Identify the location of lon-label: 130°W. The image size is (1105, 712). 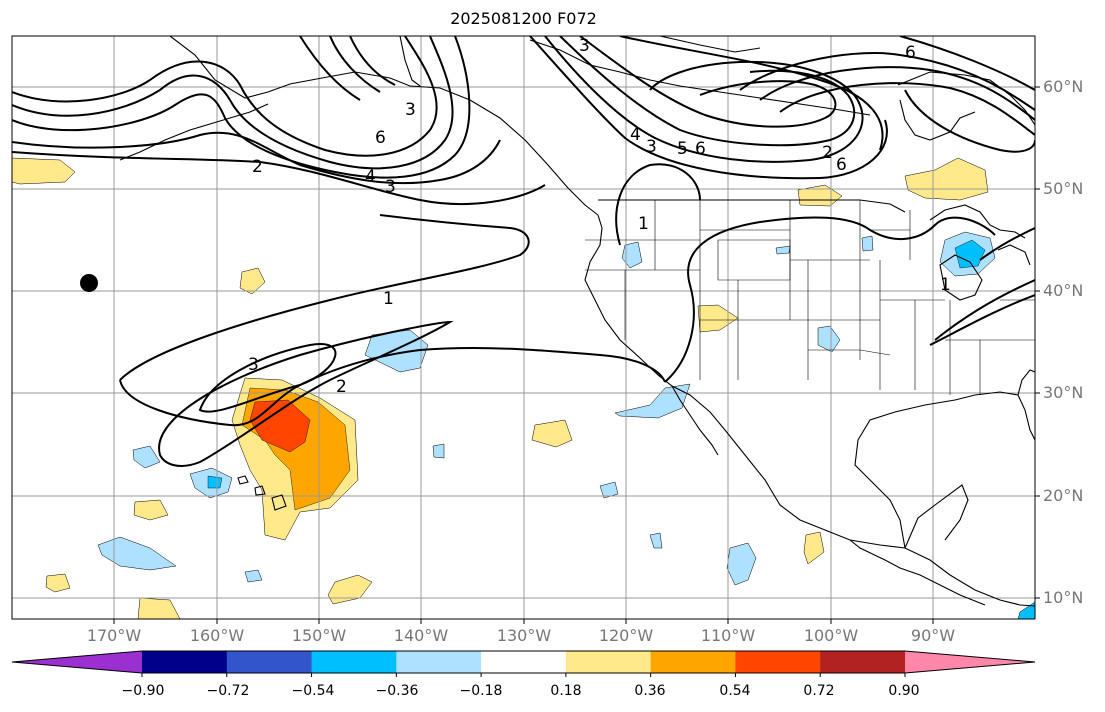
(524, 635).